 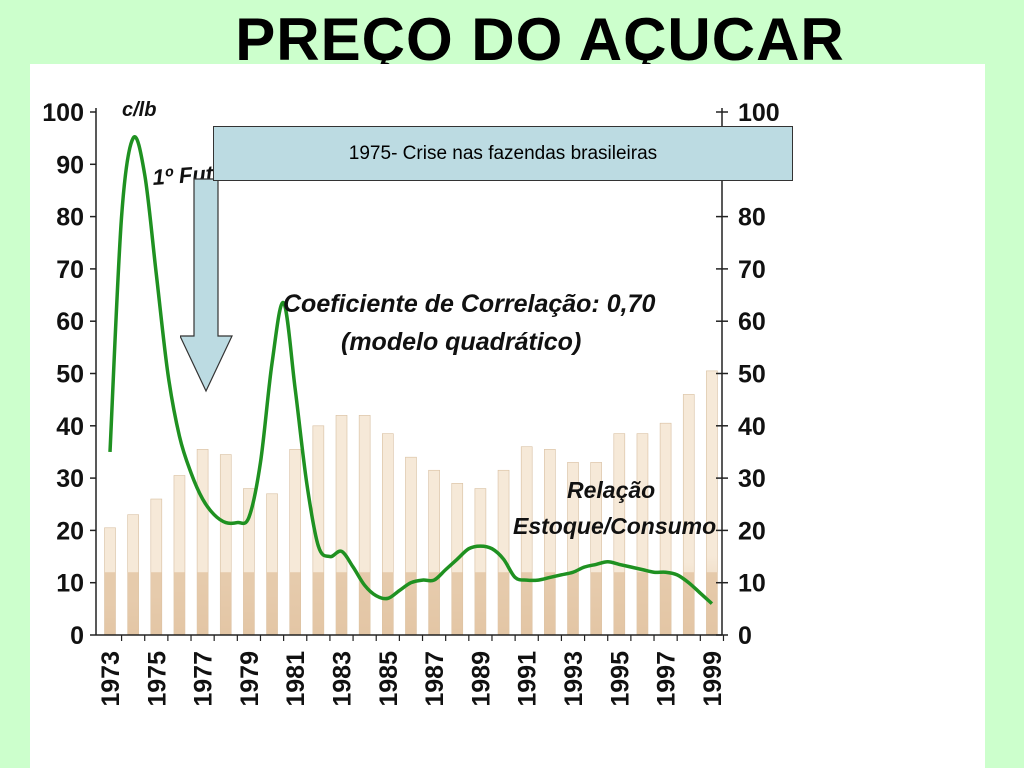 What do you see at coordinates (63, 113) in the screenshot?
I see `left-tick-label: 100` at bounding box center [63, 113].